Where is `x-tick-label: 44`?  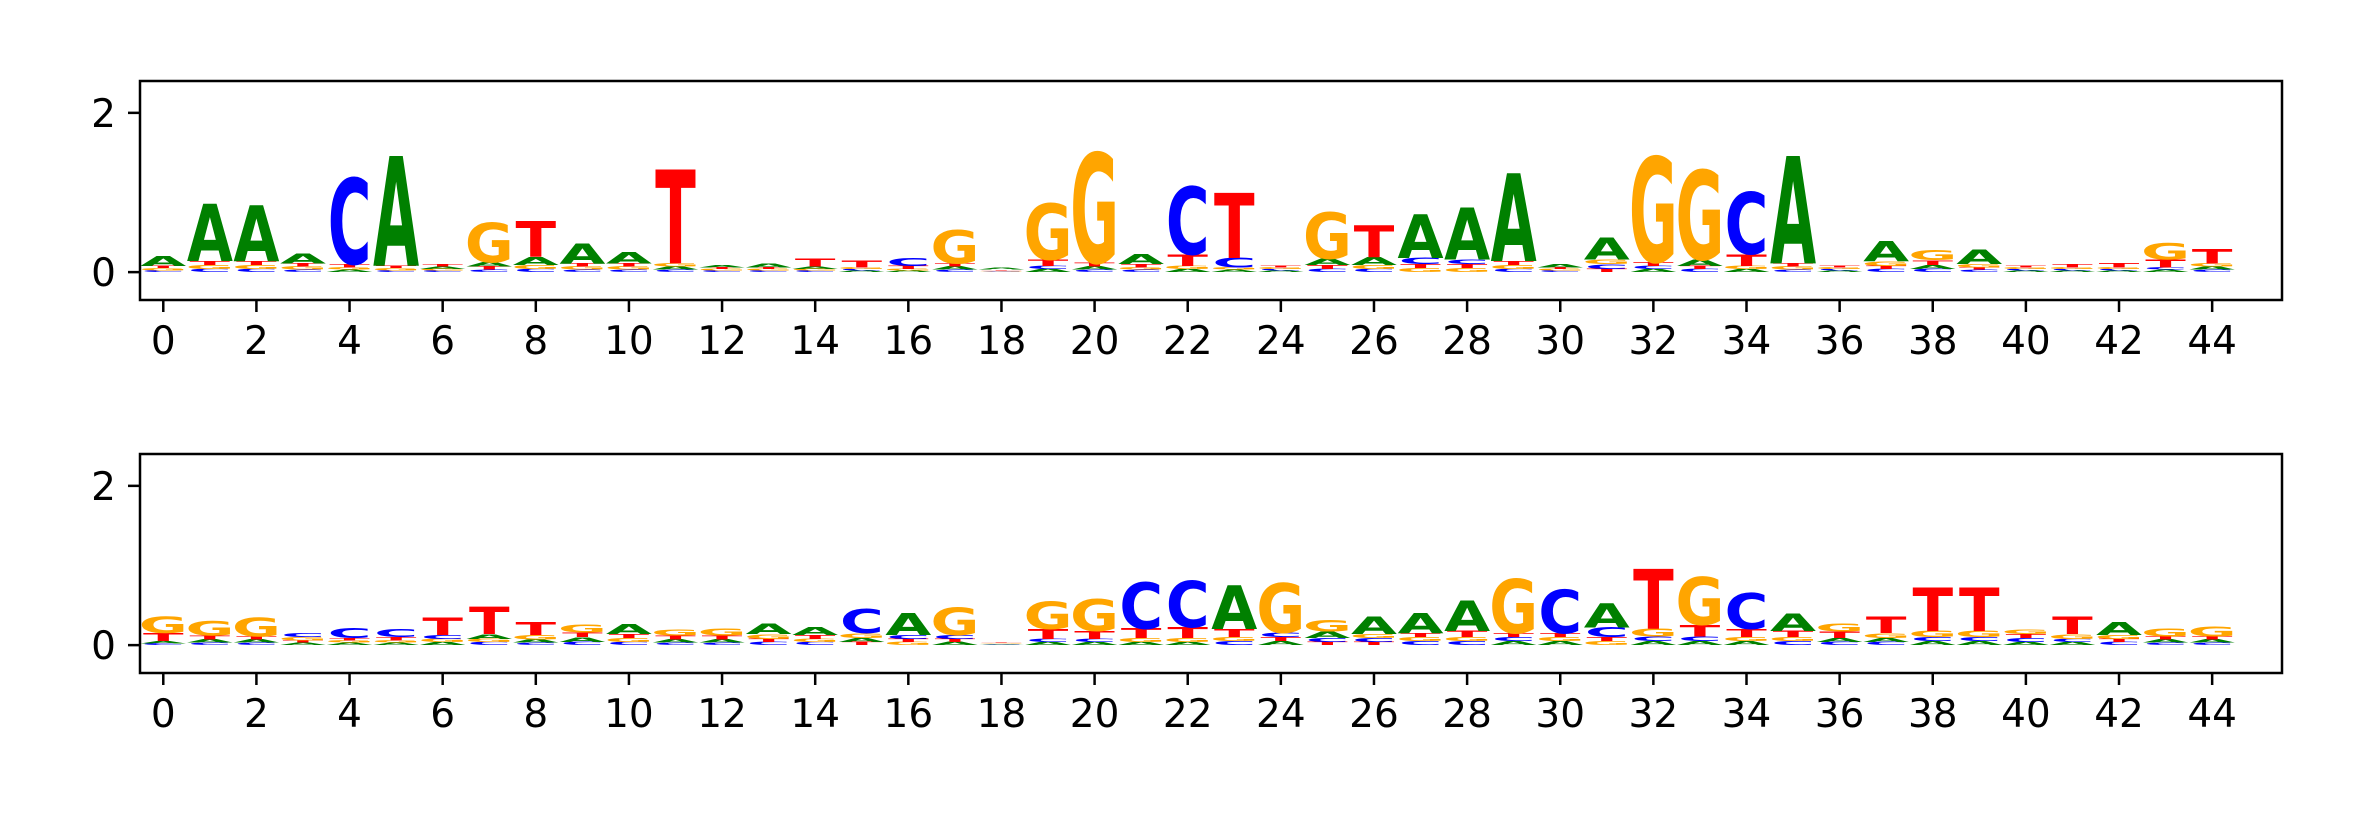 x-tick-label: 44 is located at coordinates (2212, 714).